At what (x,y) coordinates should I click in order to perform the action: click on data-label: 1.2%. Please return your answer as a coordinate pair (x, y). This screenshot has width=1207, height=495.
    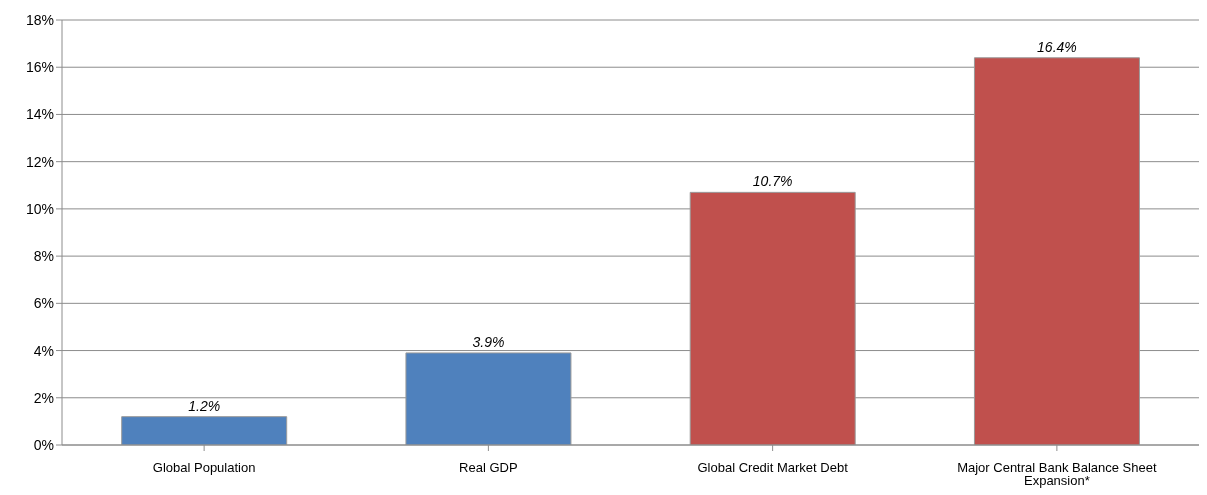
    Looking at the image, I should click on (204, 405).